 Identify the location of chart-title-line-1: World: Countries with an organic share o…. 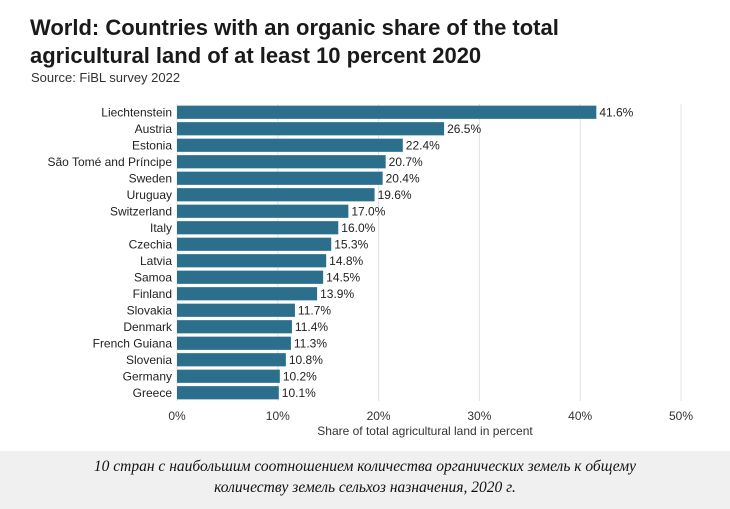
(294, 27).